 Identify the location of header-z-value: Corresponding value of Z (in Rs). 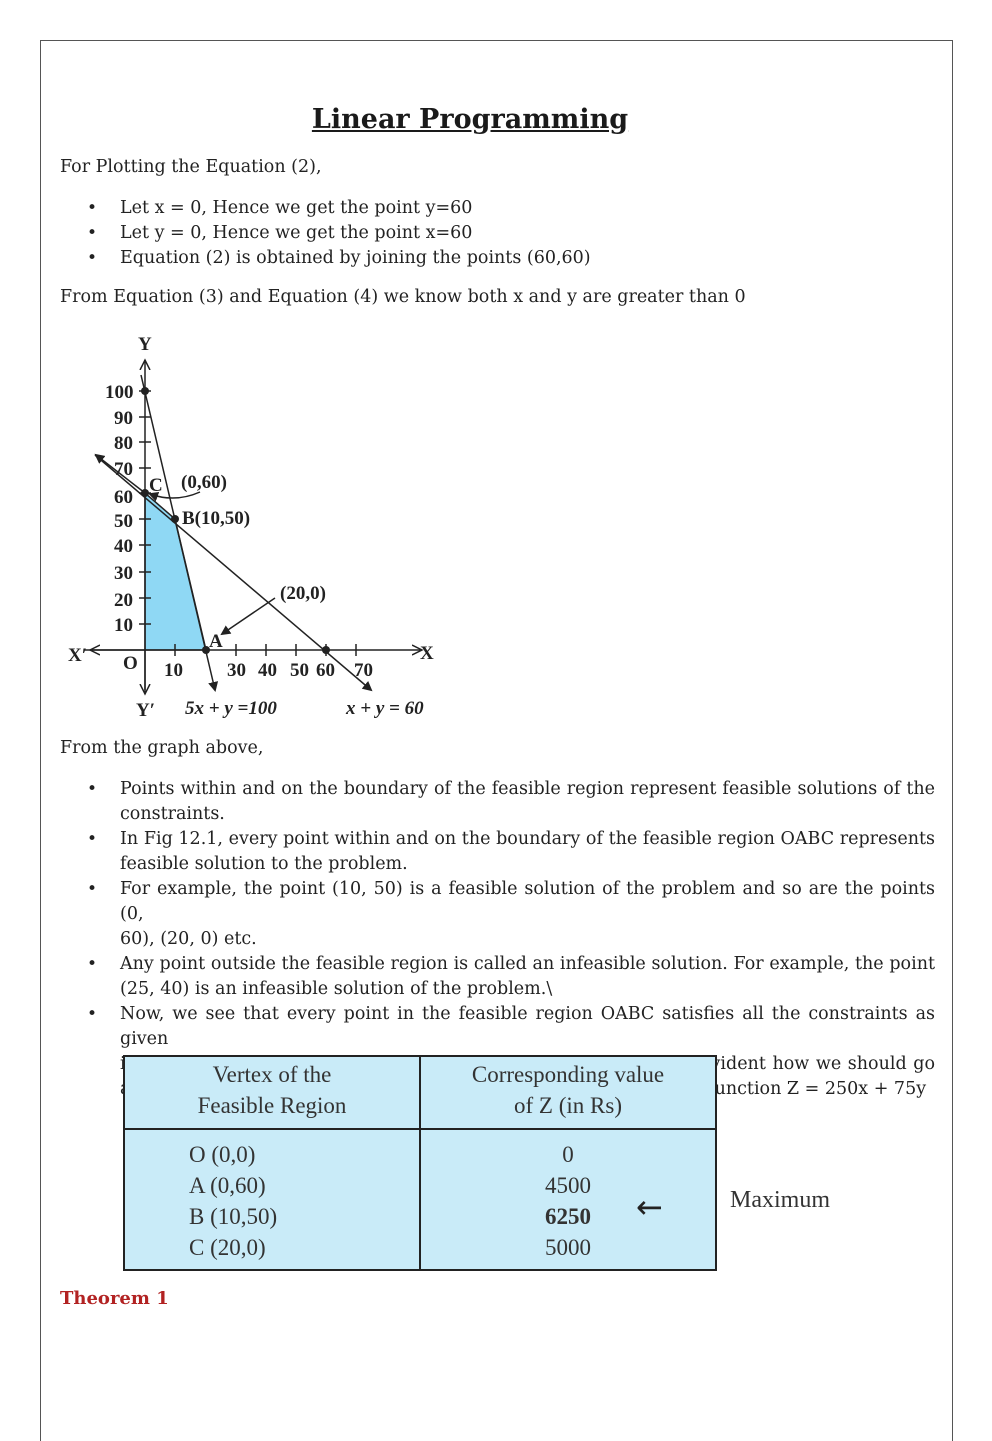
(568, 1092).